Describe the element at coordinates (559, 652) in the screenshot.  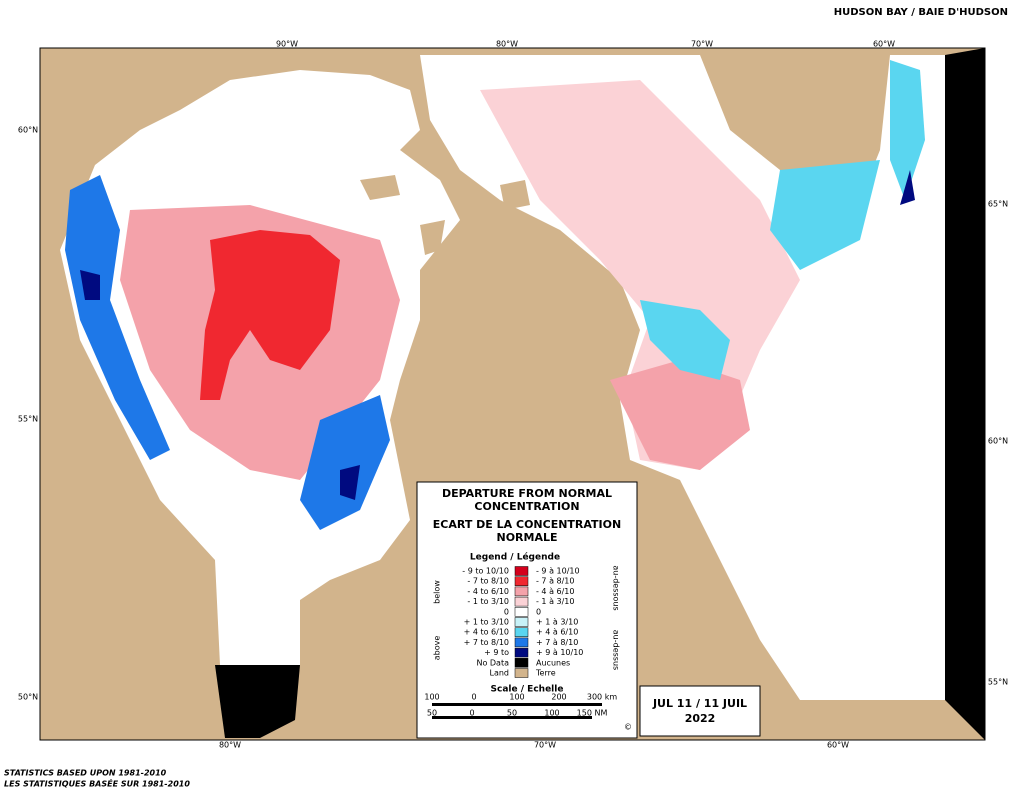
I see `legend-label-fr: + 9 à 10/10` at that location.